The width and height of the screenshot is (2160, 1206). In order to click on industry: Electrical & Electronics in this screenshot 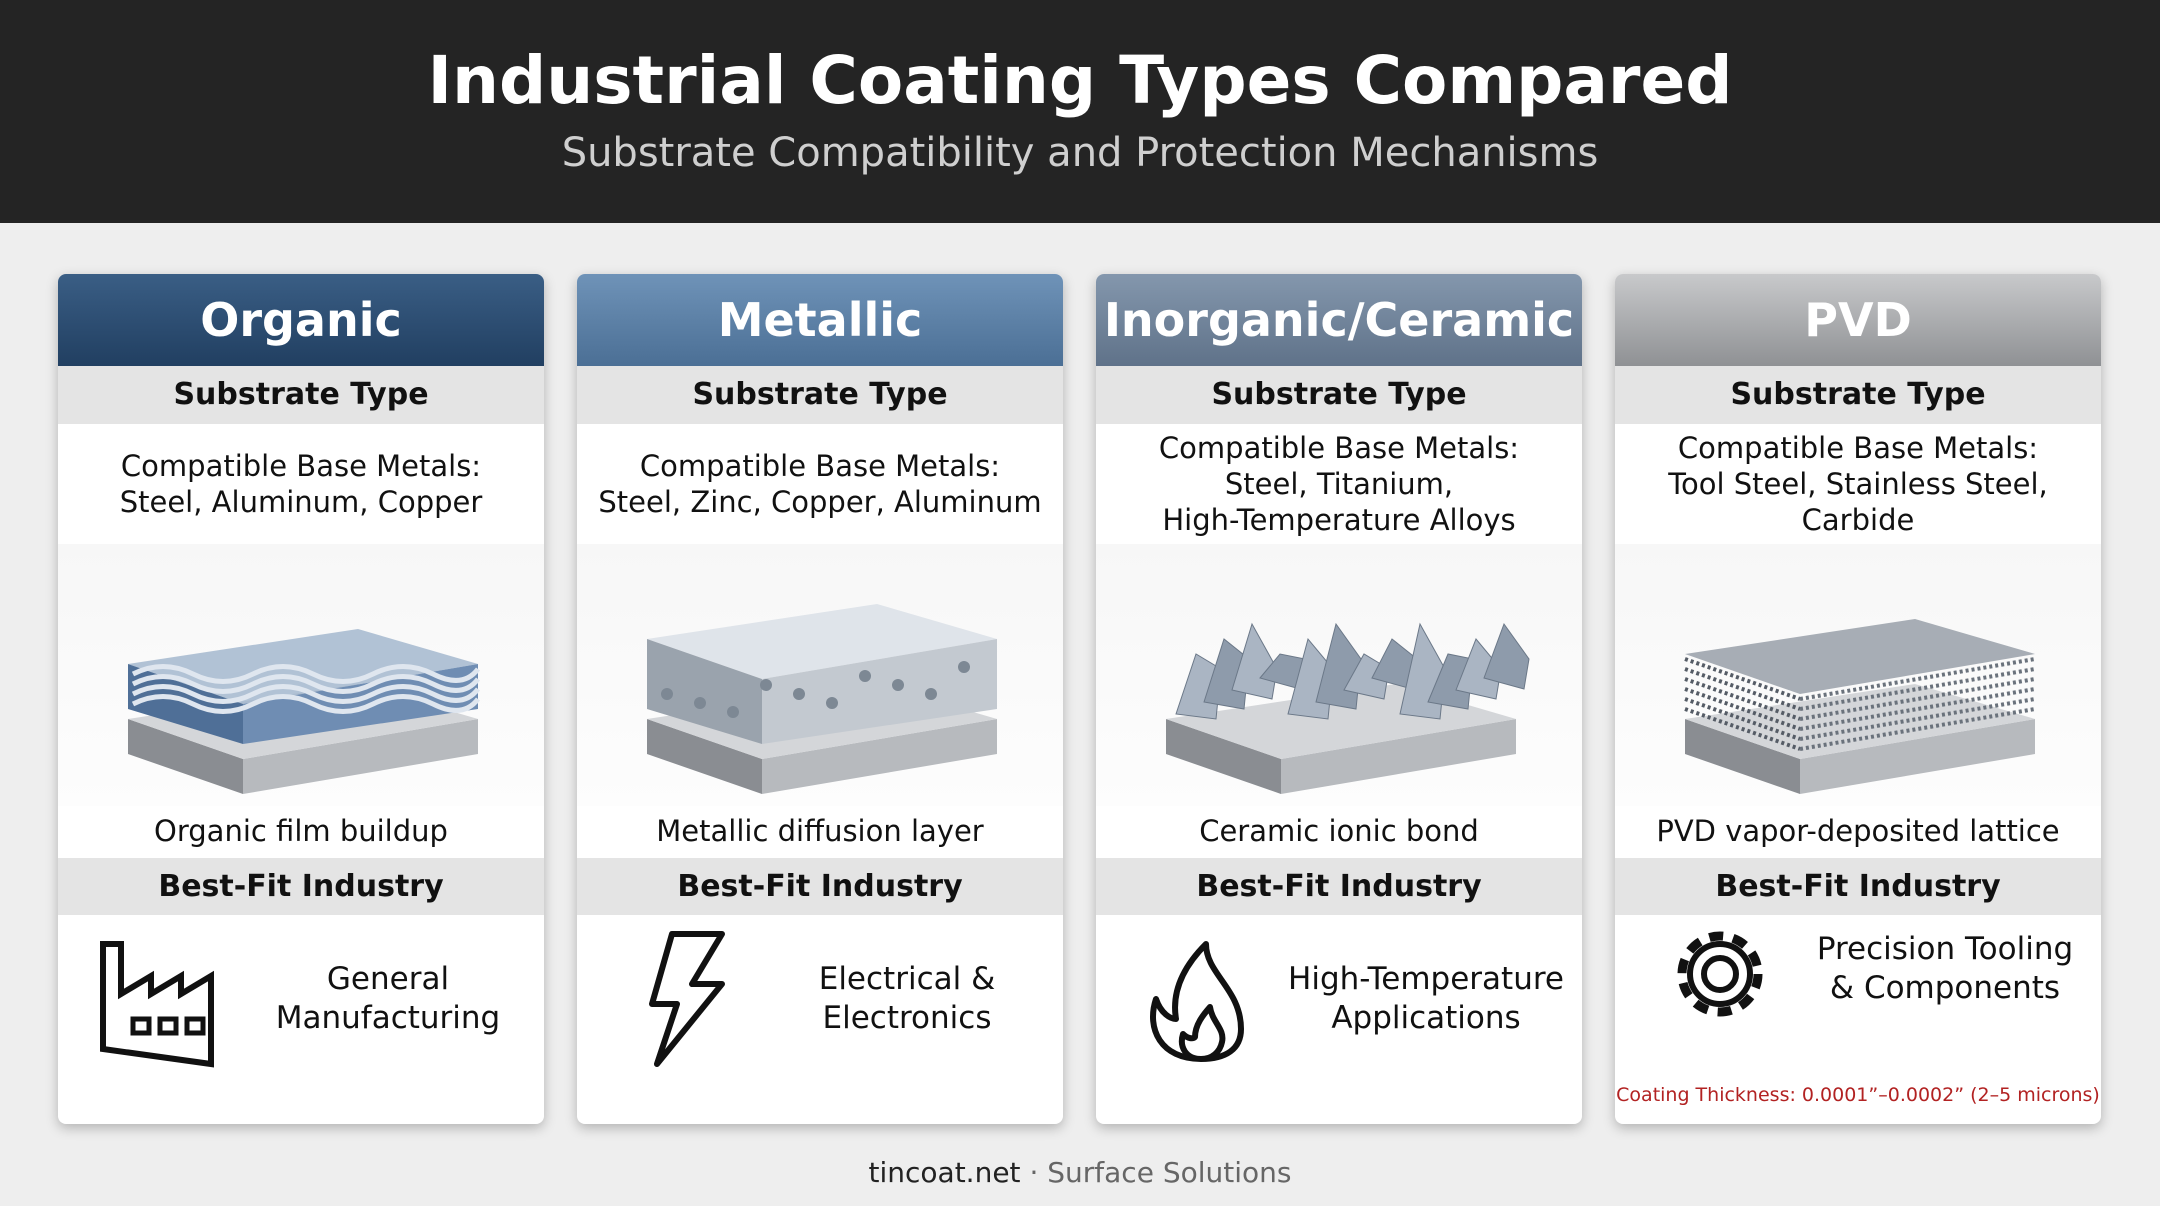, I will do `click(907, 999)`.